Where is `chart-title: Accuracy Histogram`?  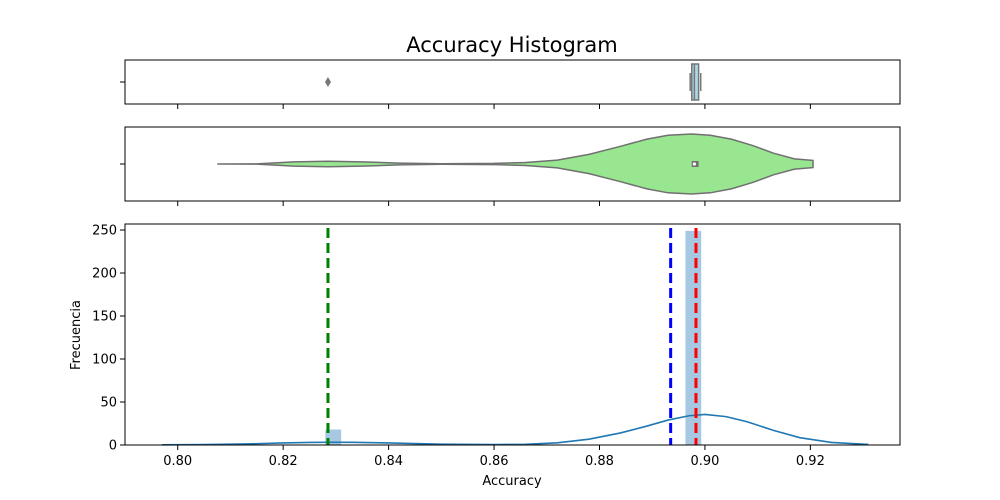
chart-title: Accuracy Histogram is located at coordinates (512, 45).